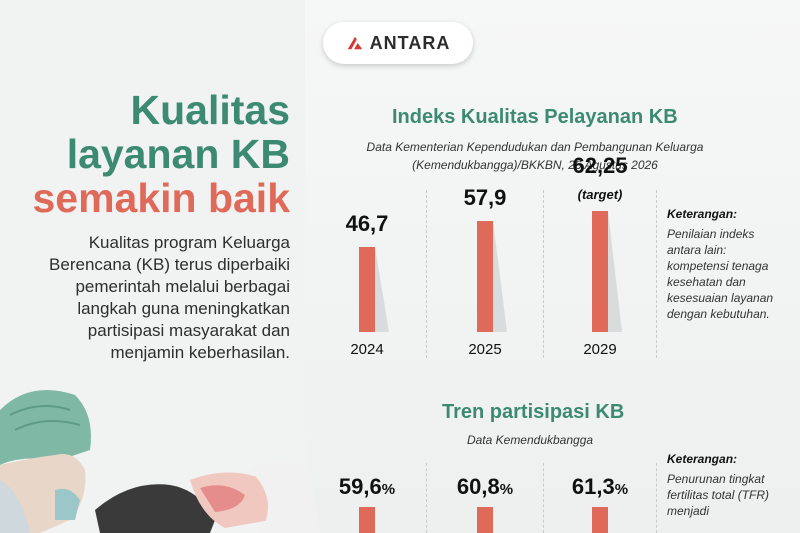  What do you see at coordinates (485, 349) in the screenshot?
I see `year-label-2025: 2025` at bounding box center [485, 349].